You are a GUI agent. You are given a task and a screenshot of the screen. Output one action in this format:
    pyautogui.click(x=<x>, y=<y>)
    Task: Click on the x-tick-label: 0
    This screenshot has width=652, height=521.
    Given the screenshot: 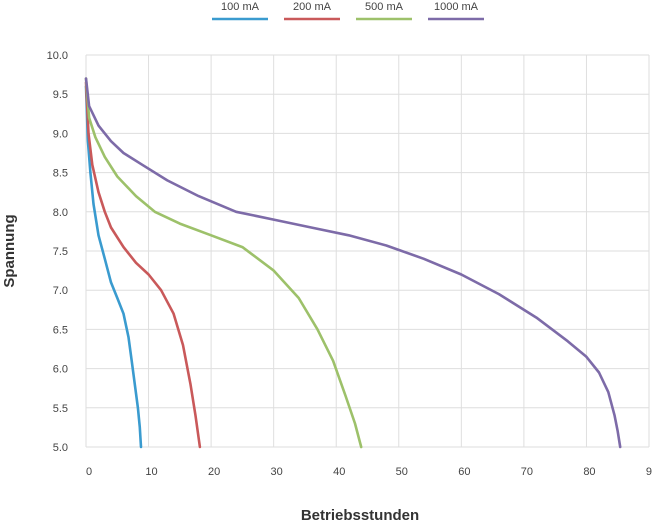 What is the action you would take?
    pyautogui.click(x=89, y=472)
    